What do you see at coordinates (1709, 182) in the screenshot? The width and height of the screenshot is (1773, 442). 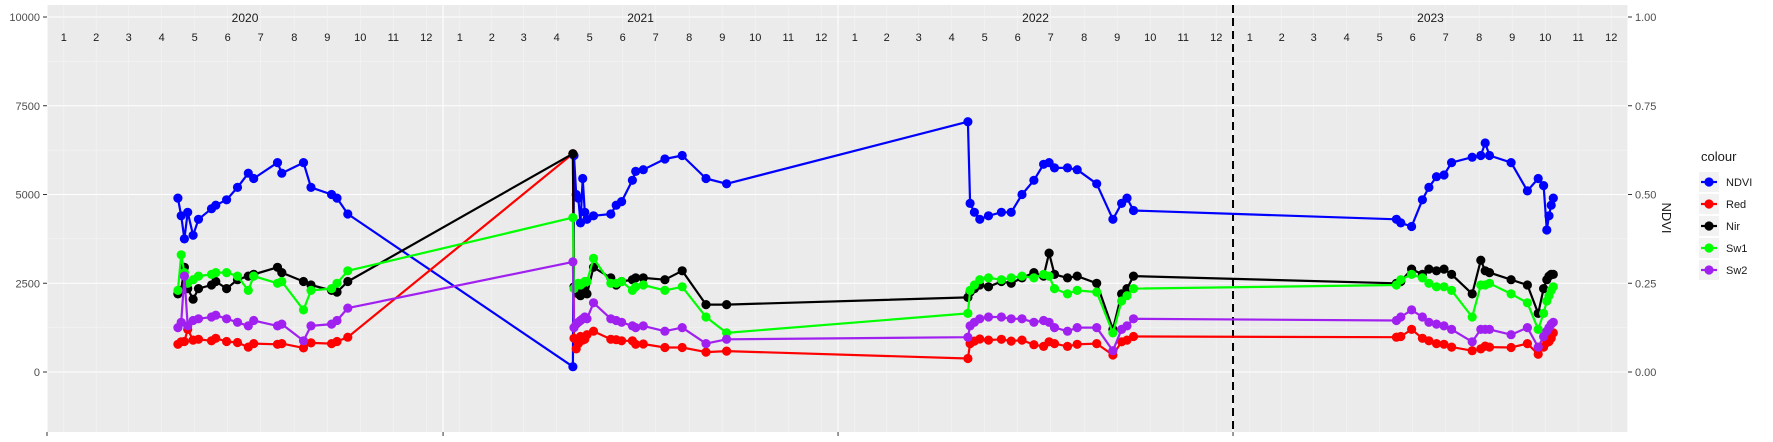 I see `legend-key-point` at bounding box center [1709, 182].